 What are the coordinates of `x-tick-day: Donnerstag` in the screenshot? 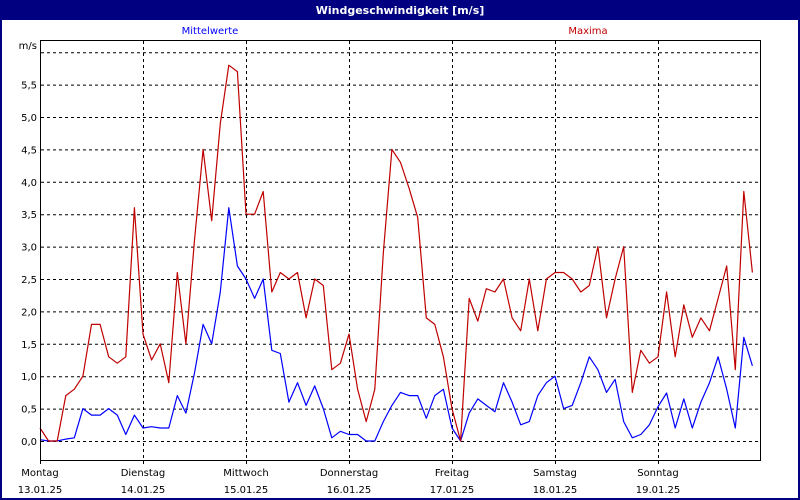 It's located at (349, 473).